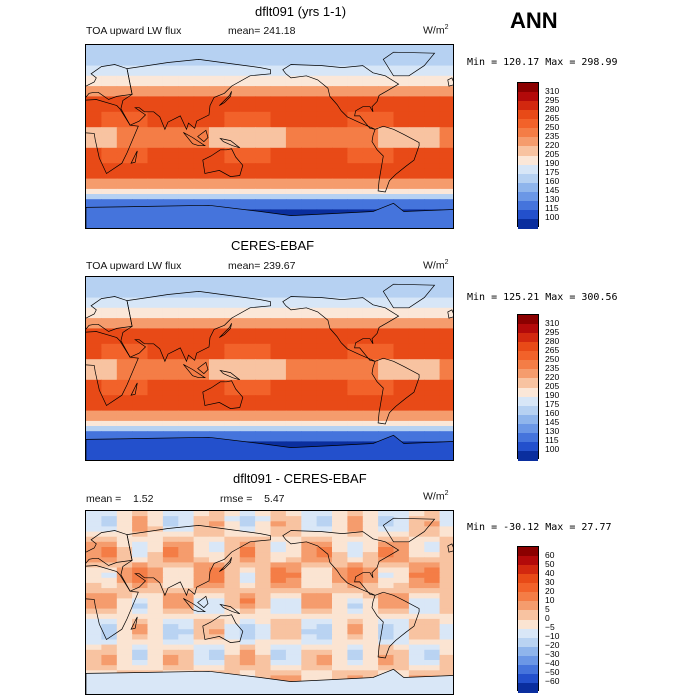 This screenshot has width=700, height=700. Describe the element at coordinates (552, 172) in the screenshot. I see `colorbar-tick-label: 175` at that location.